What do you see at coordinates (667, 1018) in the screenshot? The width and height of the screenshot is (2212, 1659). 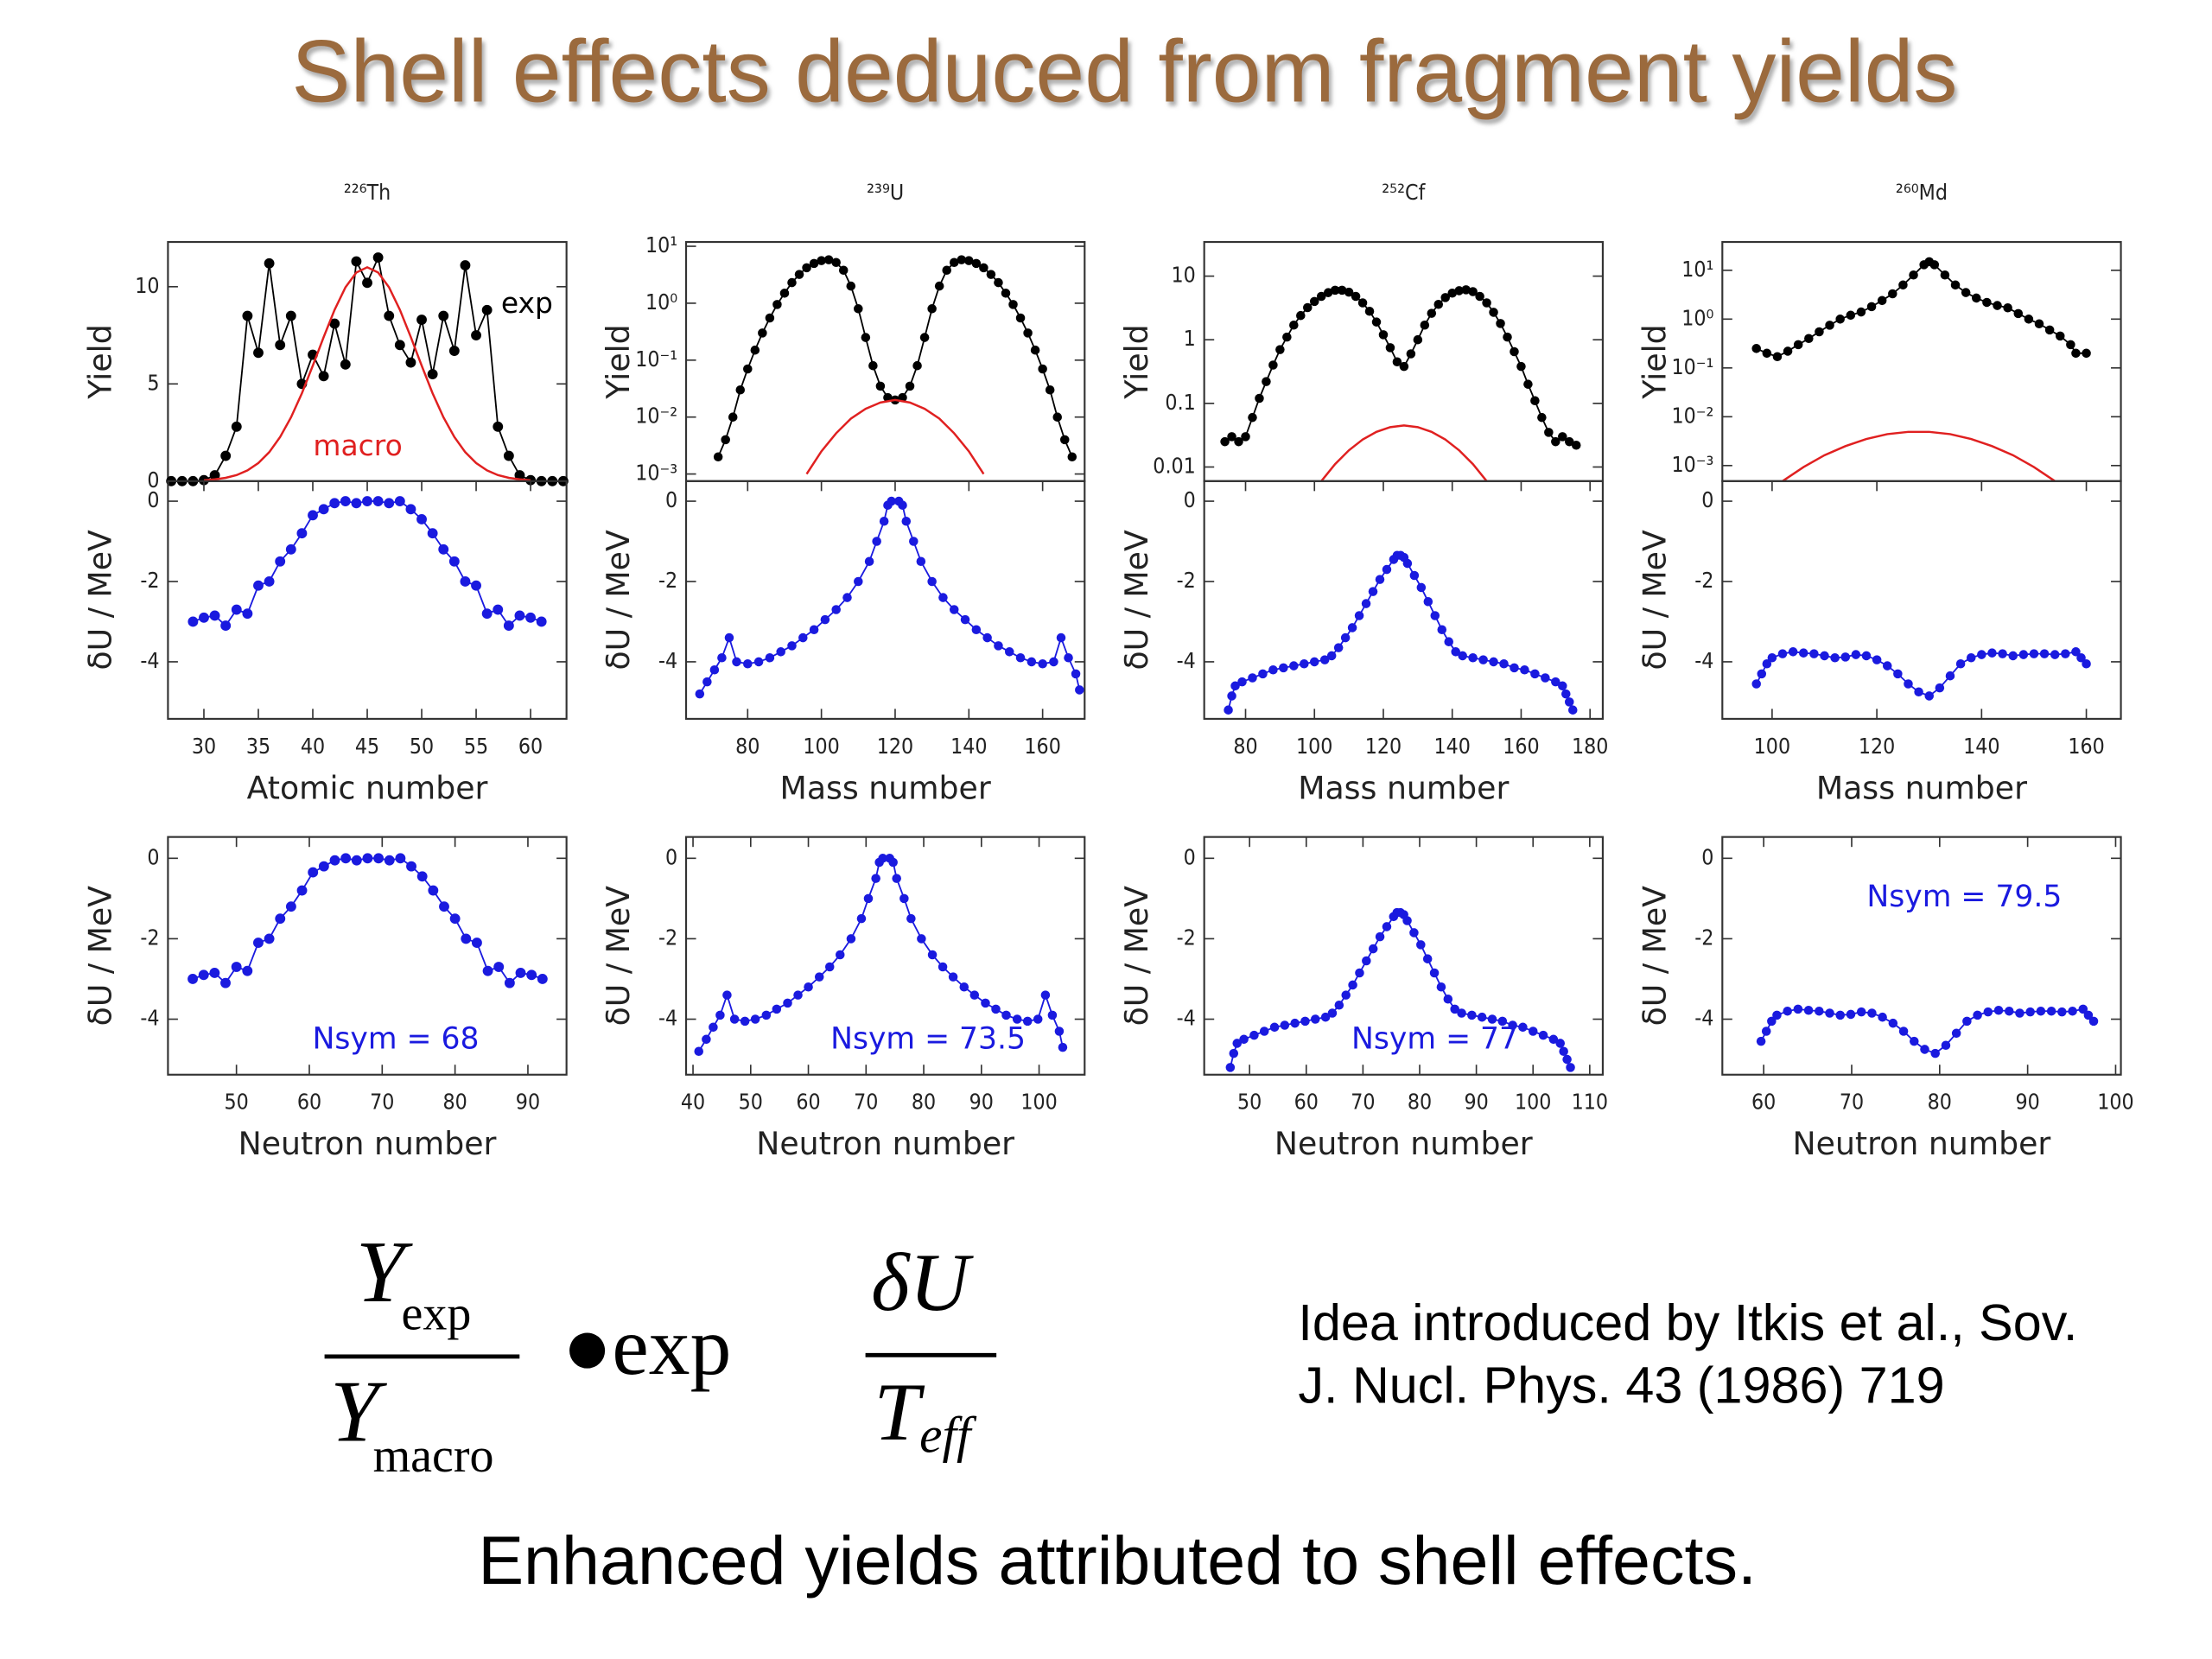 I see `y-tick-label: -4` at bounding box center [667, 1018].